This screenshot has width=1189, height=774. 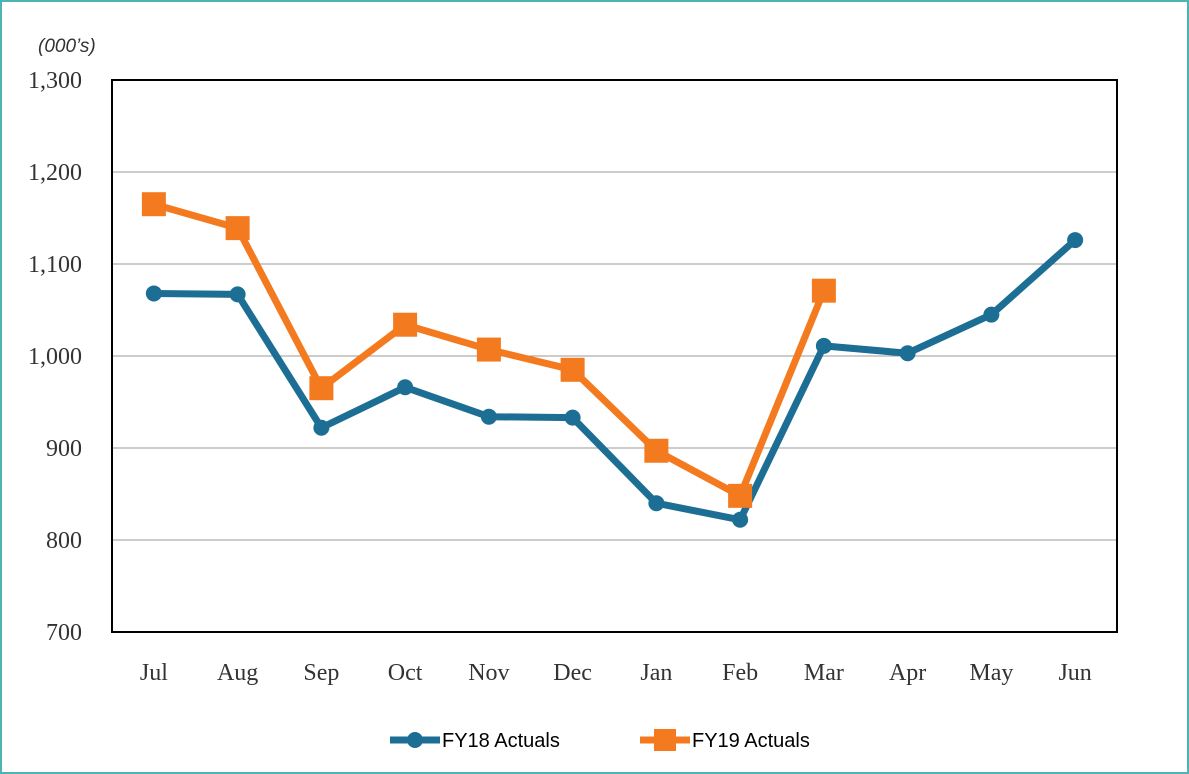 What do you see at coordinates (67, 46) in the screenshot?
I see `subtitle: (000’s)` at bounding box center [67, 46].